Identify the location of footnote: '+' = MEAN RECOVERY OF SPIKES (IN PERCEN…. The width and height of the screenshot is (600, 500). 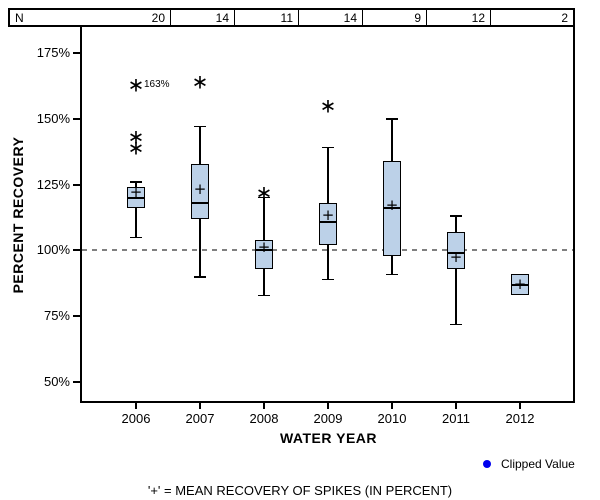
(300, 490).